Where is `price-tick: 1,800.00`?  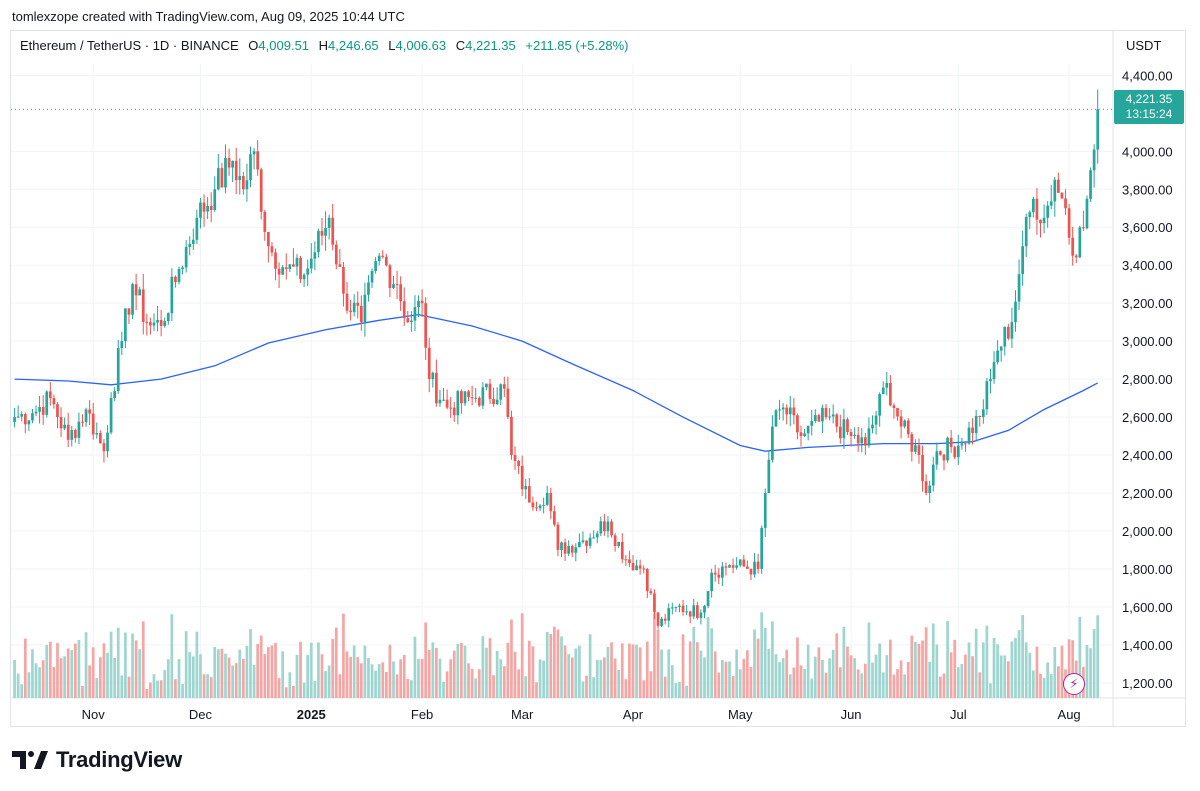
price-tick: 1,800.00 is located at coordinates (1147, 569).